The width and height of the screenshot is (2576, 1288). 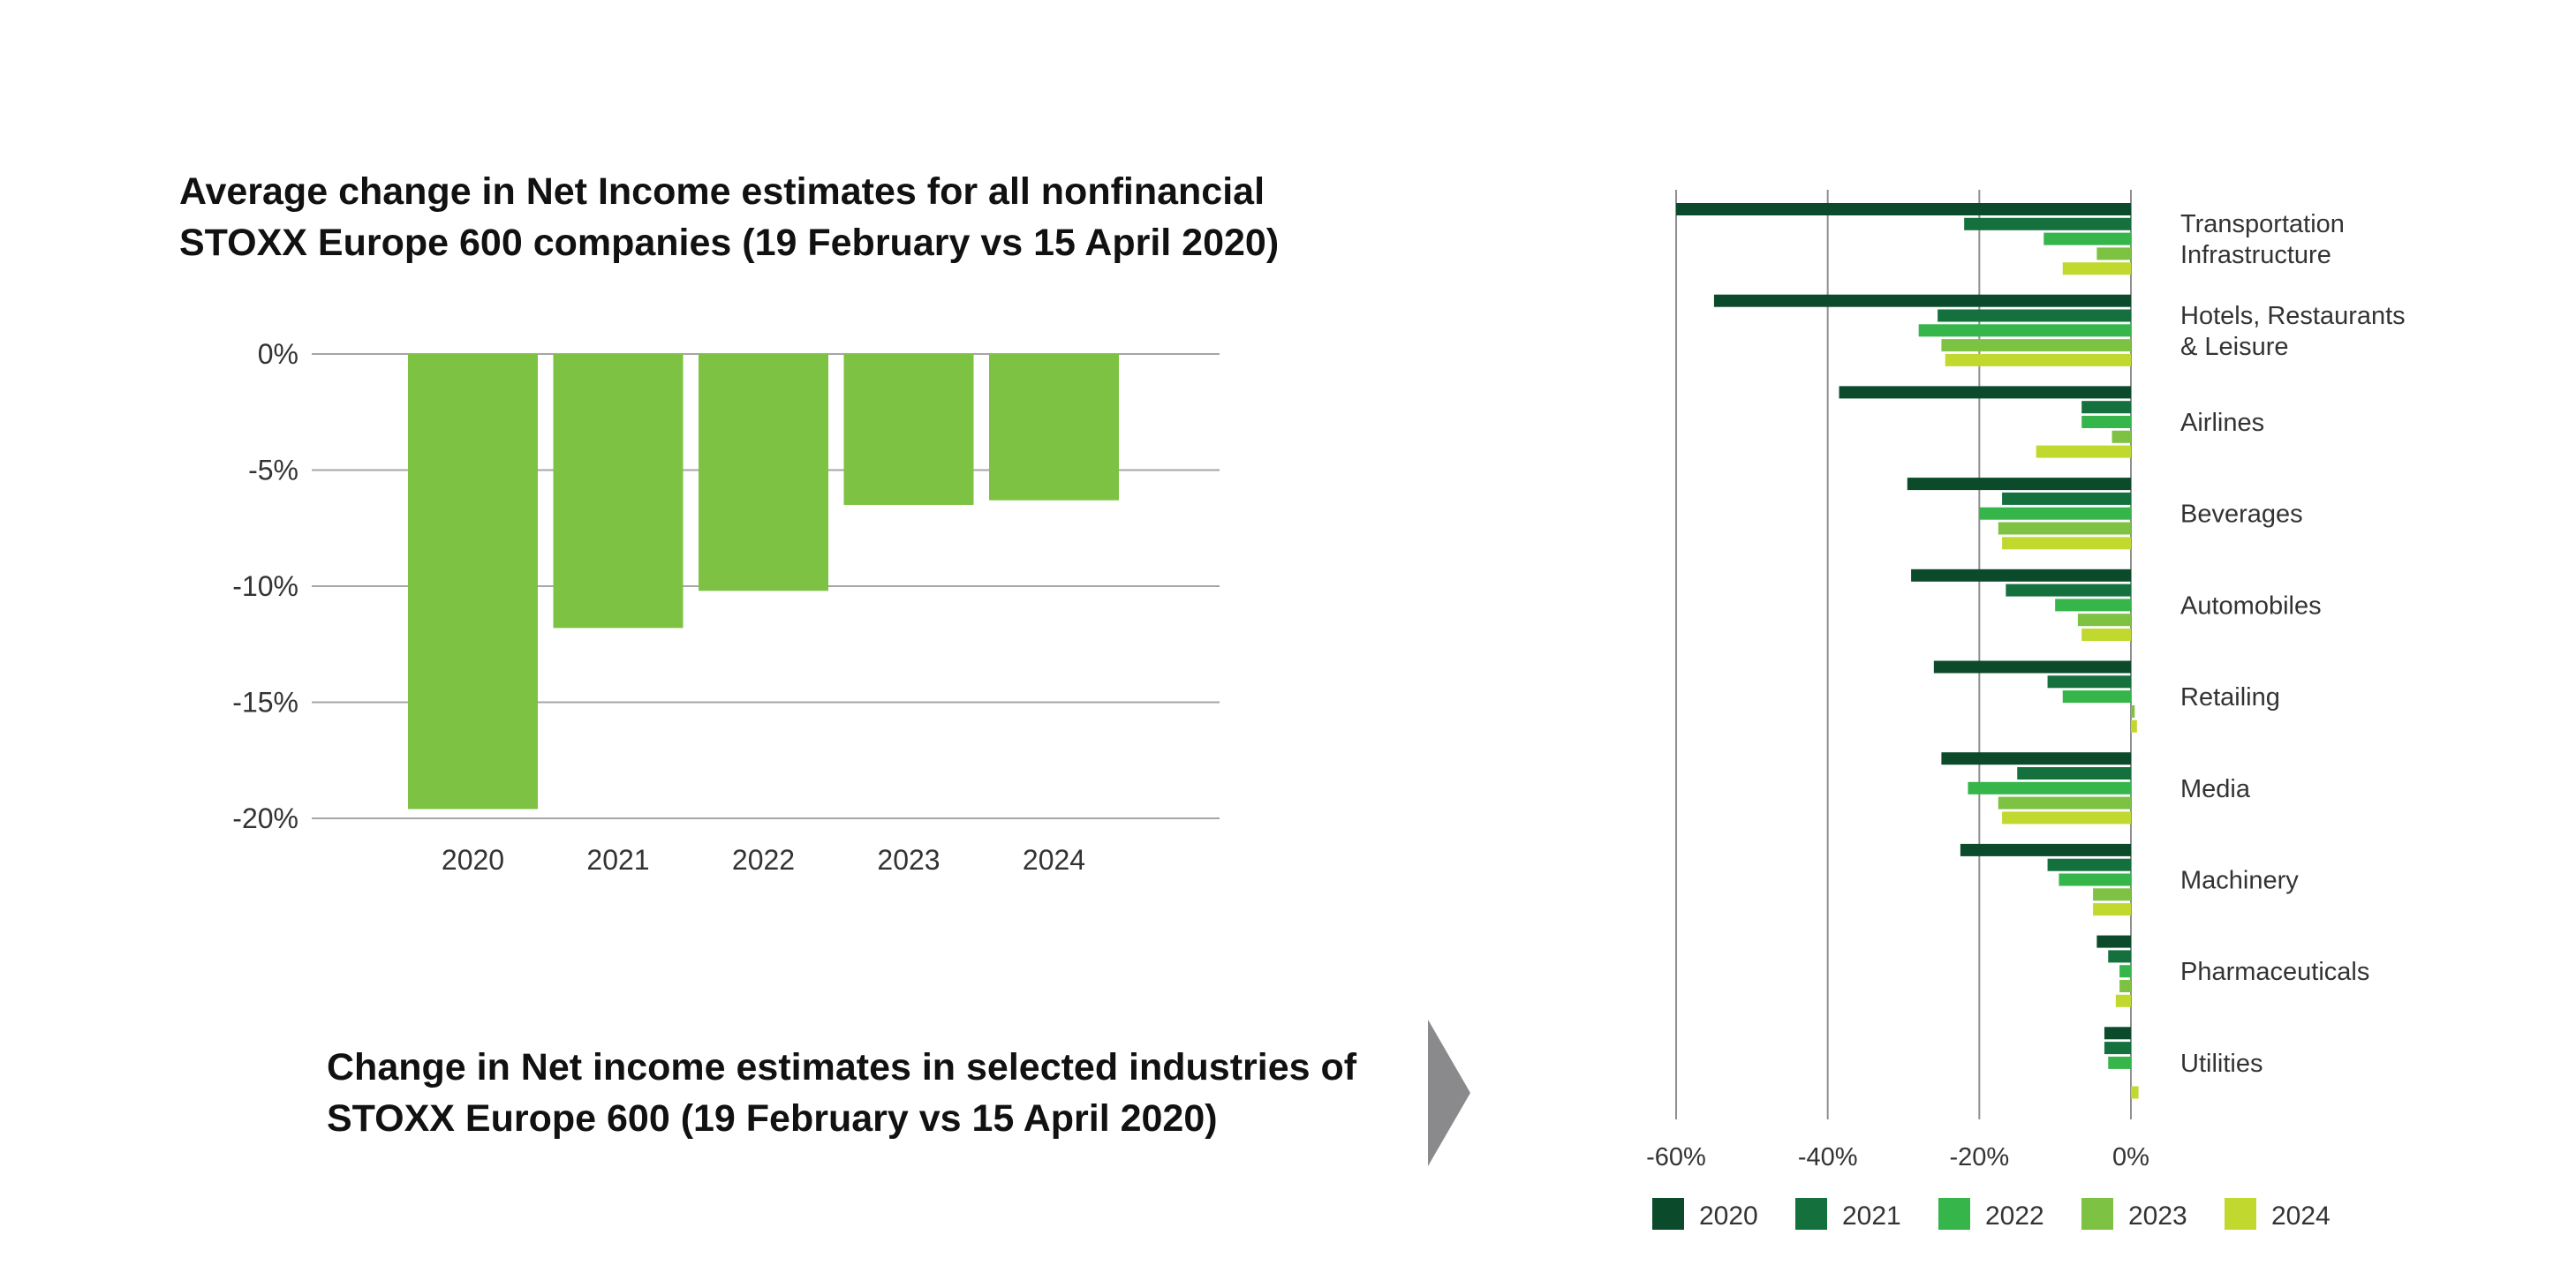 I want to click on x-tick-label: -60%, so click(x=1676, y=1157).